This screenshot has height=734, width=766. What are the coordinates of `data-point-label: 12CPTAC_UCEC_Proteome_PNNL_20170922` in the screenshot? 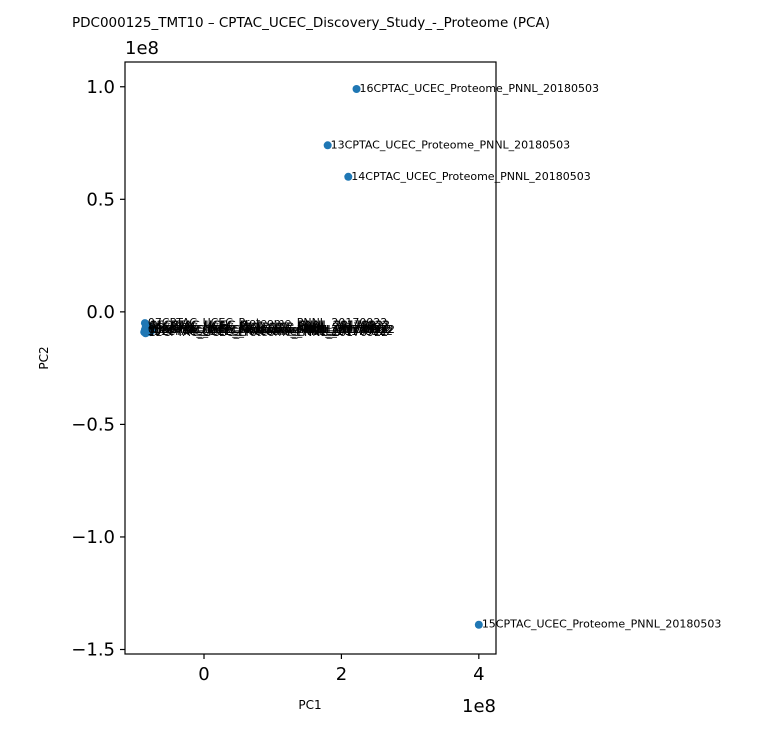 It's located at (269, 332).